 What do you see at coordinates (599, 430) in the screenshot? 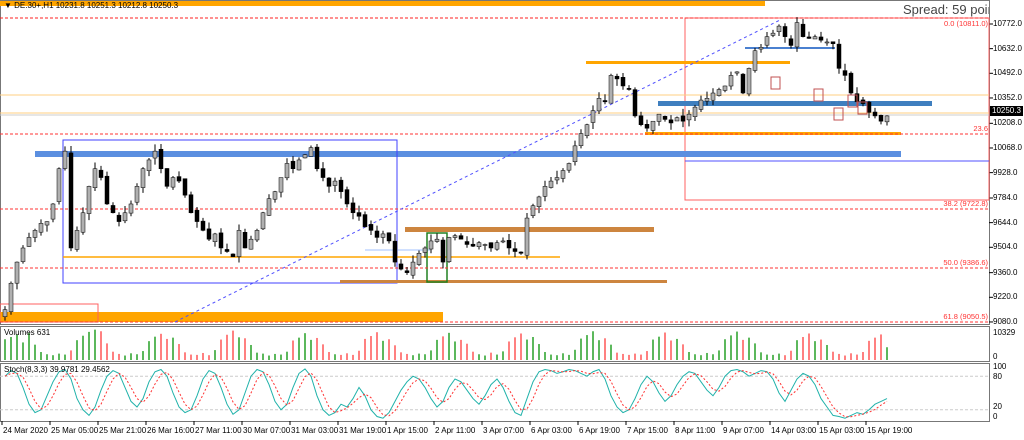
I see `time-tick-label: 6 Apr 19:00` at bounding box center [599, 430].